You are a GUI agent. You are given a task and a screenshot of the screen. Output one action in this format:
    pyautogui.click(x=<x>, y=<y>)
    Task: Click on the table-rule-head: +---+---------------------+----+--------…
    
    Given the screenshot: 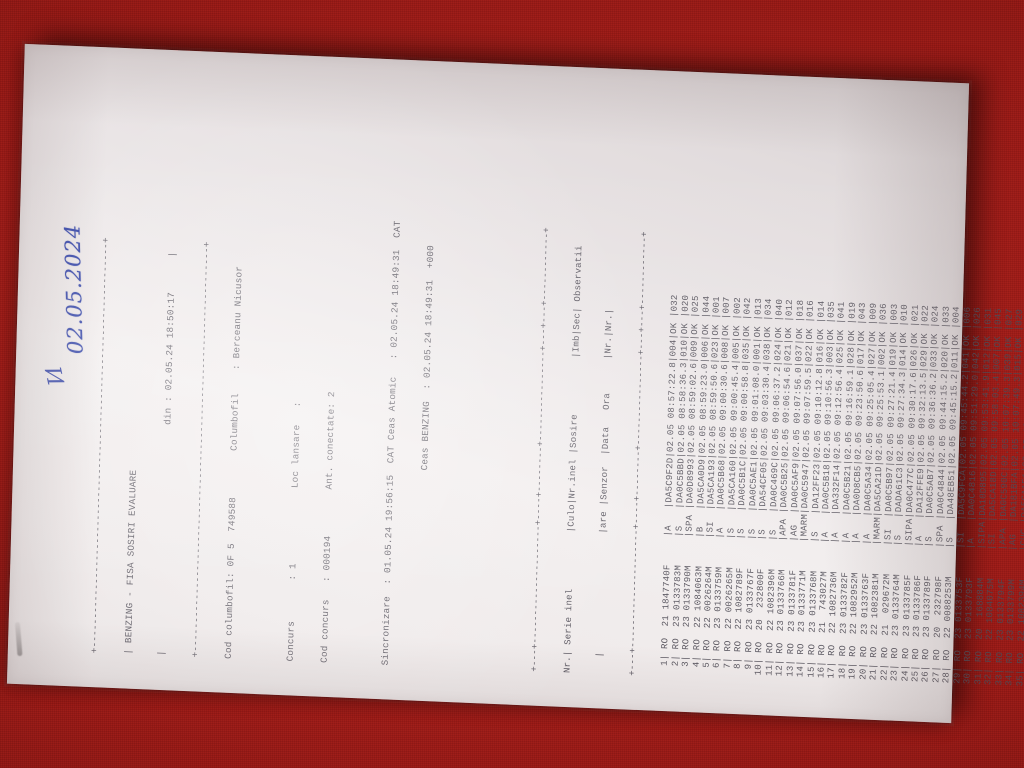 What is the action you would take?
    pyautogui.click(x=638, y=453)
    